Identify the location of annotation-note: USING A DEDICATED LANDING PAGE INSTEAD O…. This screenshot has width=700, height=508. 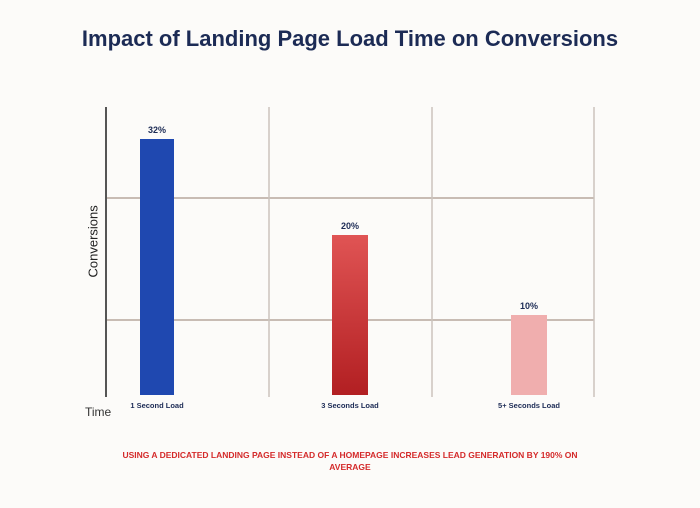
(350, 461).